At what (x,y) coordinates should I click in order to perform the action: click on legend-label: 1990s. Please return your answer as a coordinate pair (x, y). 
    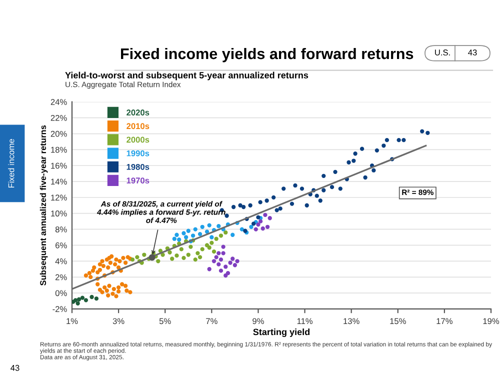
    Looking at the image, I should click on (138, 153).